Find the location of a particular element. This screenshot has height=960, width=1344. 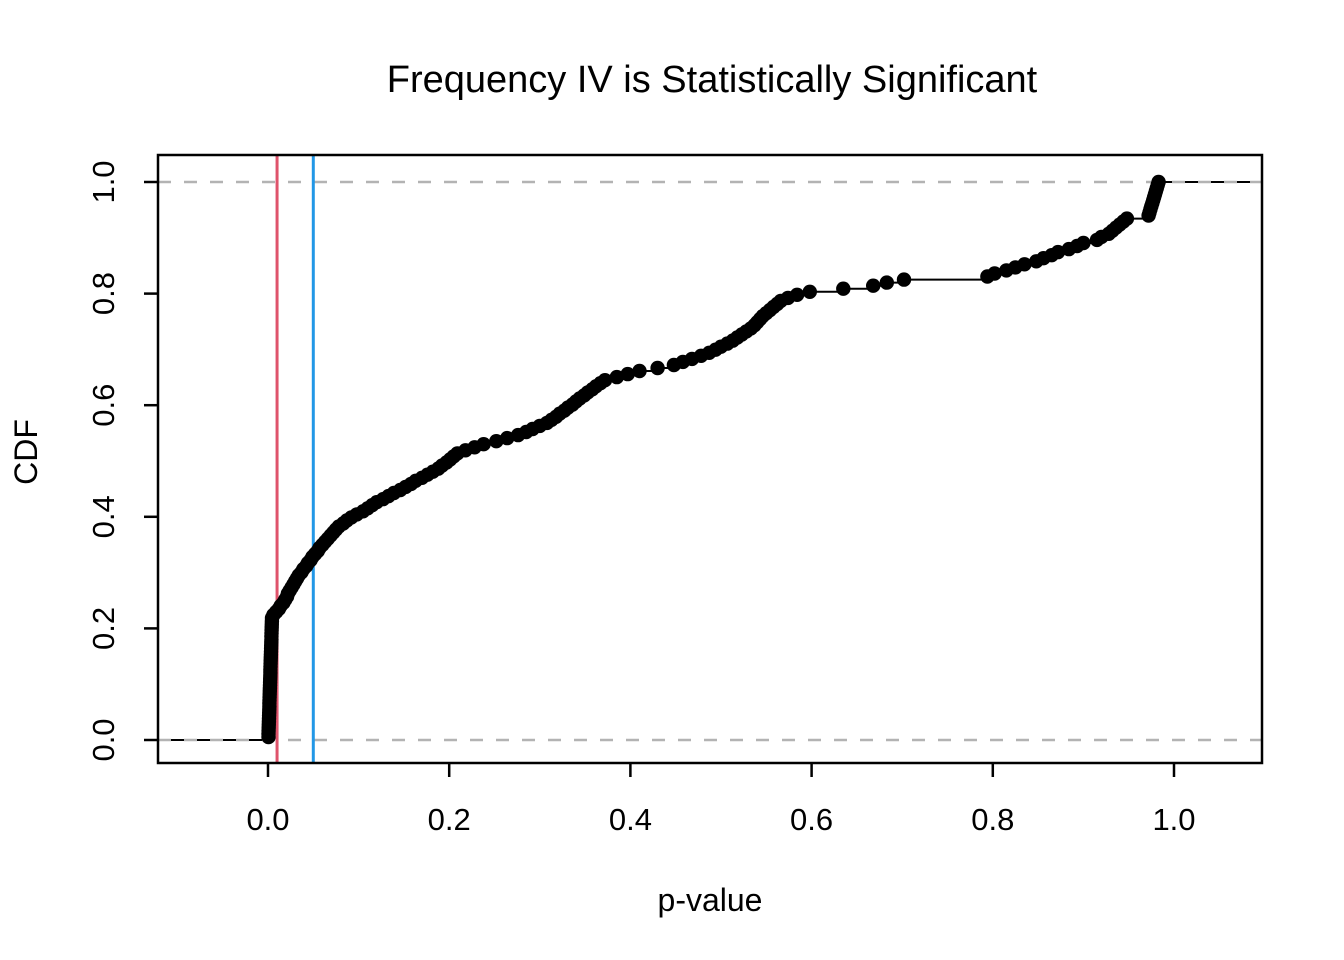

x-axis-label: p-value is located at coordinates (710, 900).